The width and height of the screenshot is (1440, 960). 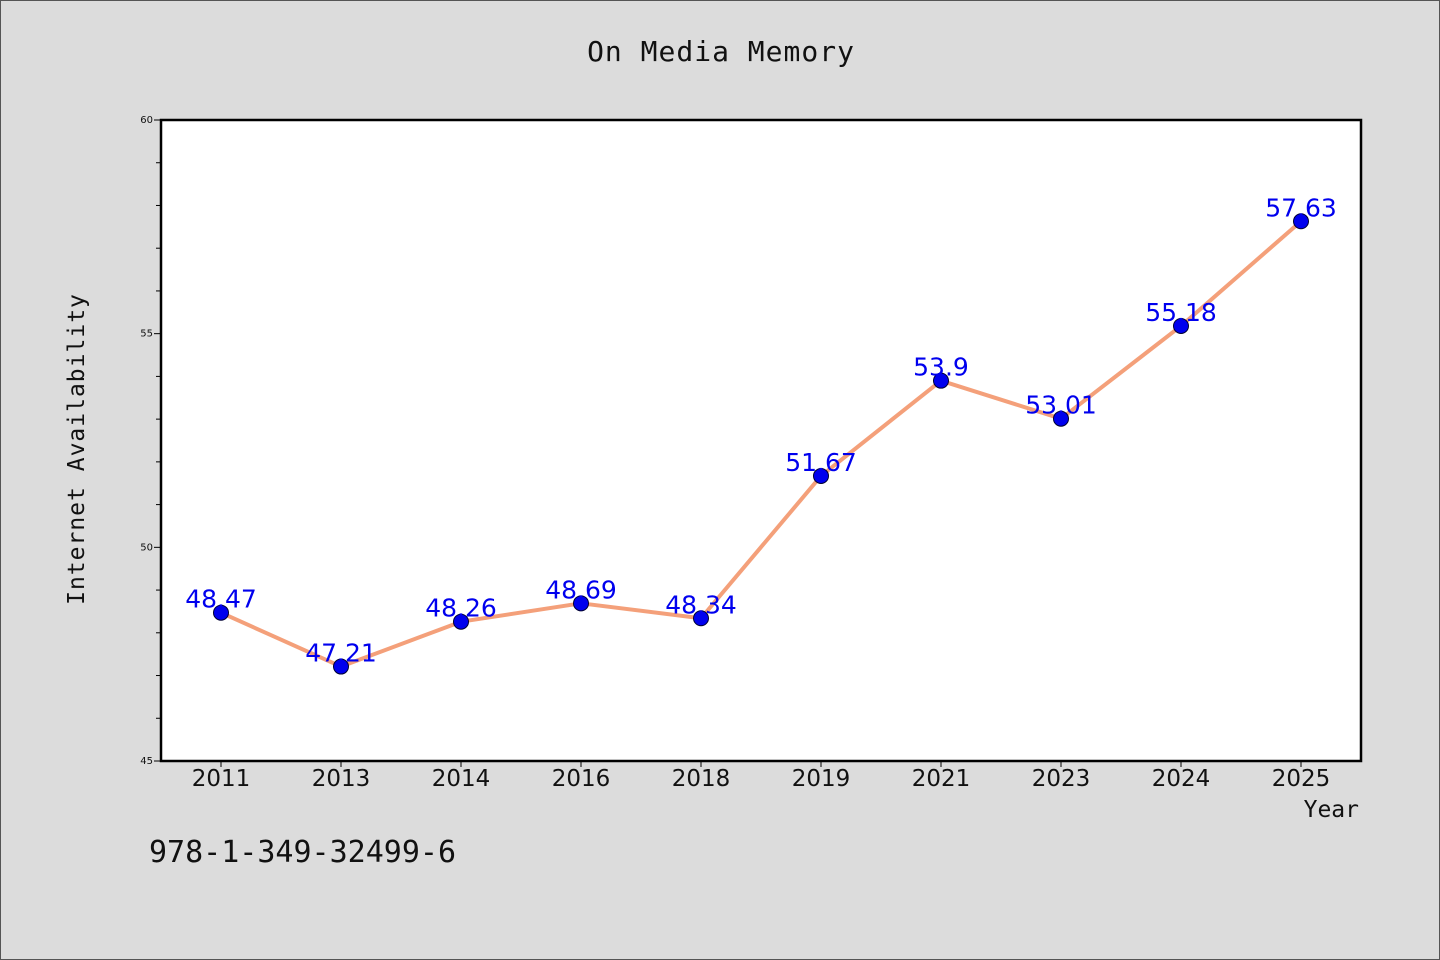 What do you see at coordinates (341, 653) in the screenshot?
I see `data-label: 47.21` at bounding box center [341, 653].